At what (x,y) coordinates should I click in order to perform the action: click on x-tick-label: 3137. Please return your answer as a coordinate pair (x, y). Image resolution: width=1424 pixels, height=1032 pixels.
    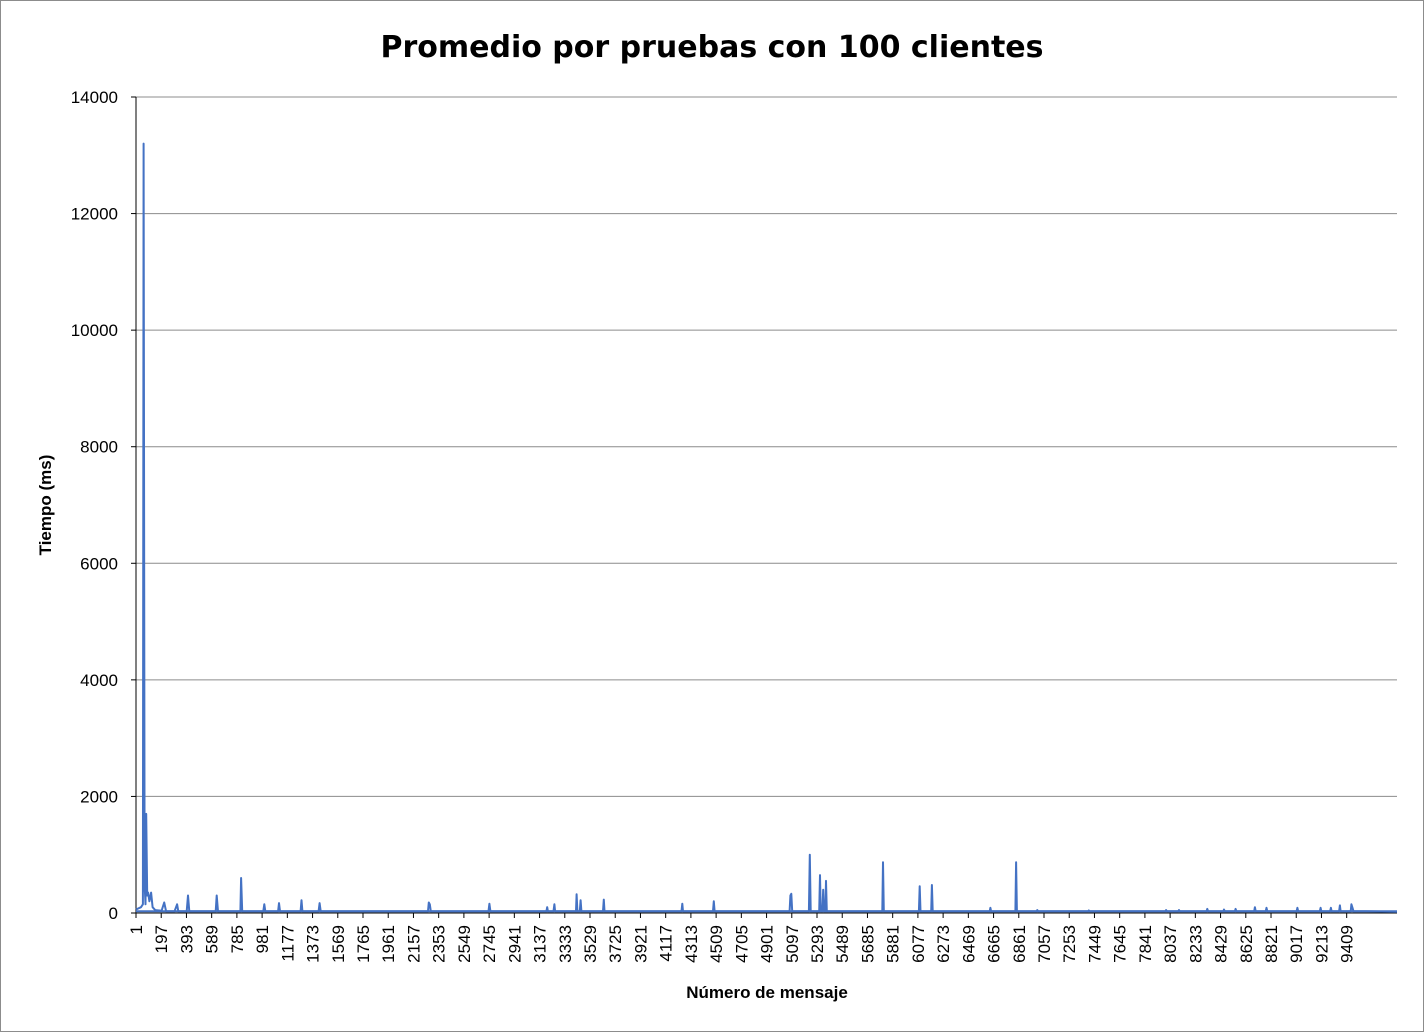
    Looking at the image, I should click on (540, 944).